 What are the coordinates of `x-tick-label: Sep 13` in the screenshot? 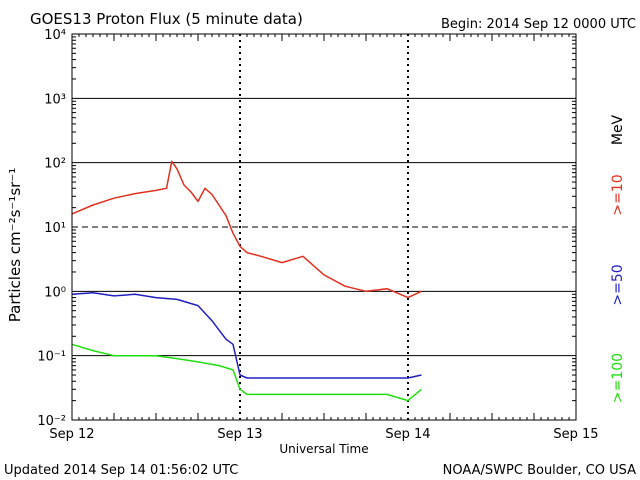 It's located at (239, 434).